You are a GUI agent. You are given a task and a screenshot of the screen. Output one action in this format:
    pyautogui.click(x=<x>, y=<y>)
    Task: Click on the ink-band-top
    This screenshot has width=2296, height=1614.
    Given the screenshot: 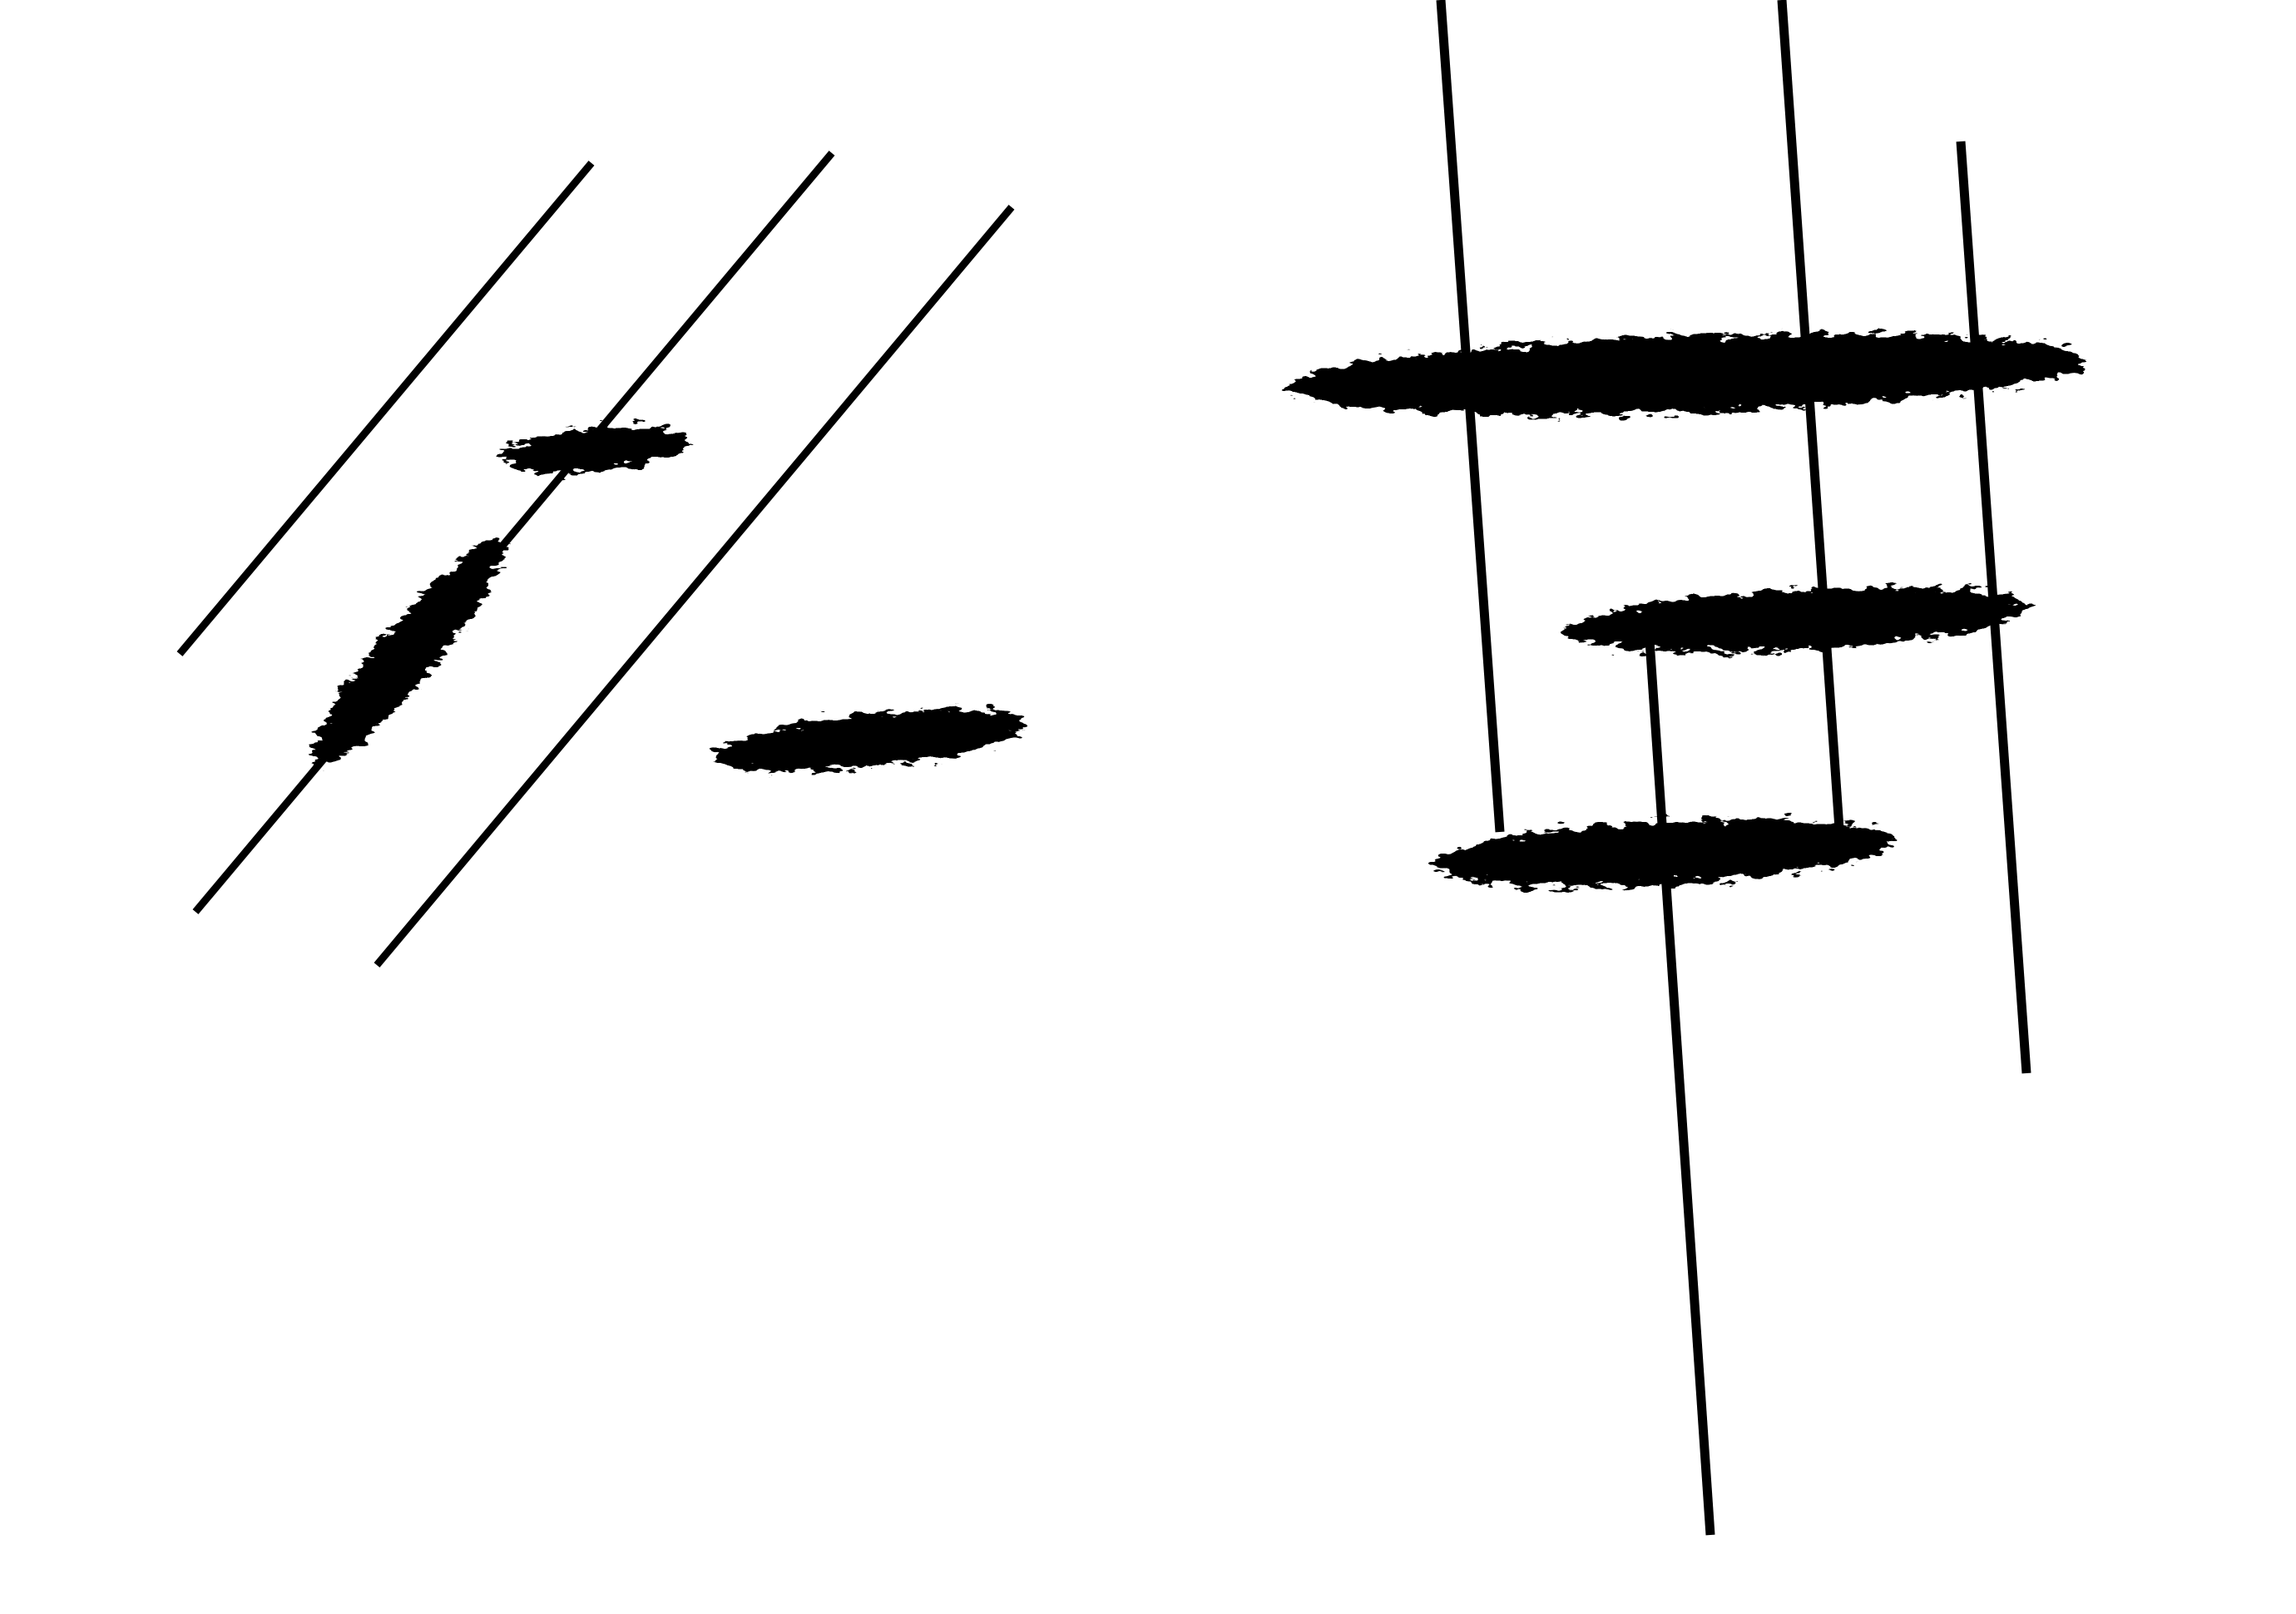 What is the action you would take?
    pyautogui.click(x=1688, y=374)
    